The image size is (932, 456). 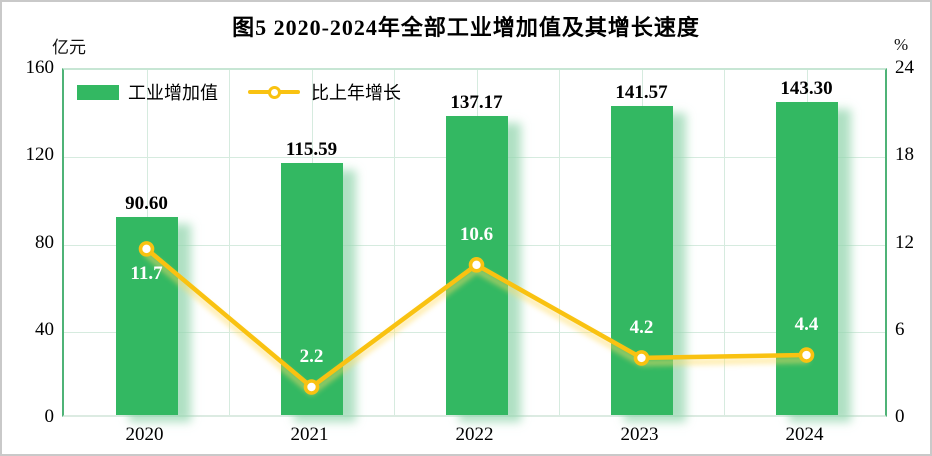 I want to click on bar-value-label-2020: 90.60, so click(x=146, y=204).